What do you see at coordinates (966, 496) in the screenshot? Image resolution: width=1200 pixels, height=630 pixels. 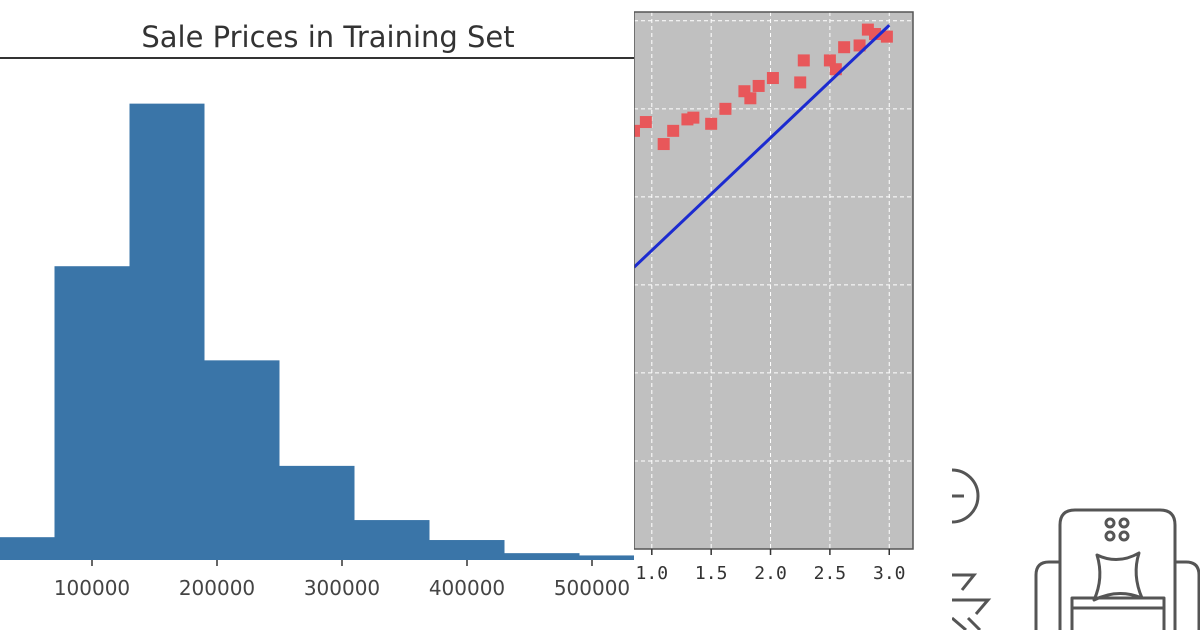 I see `clock-icon` at bounding box center [966, 496].